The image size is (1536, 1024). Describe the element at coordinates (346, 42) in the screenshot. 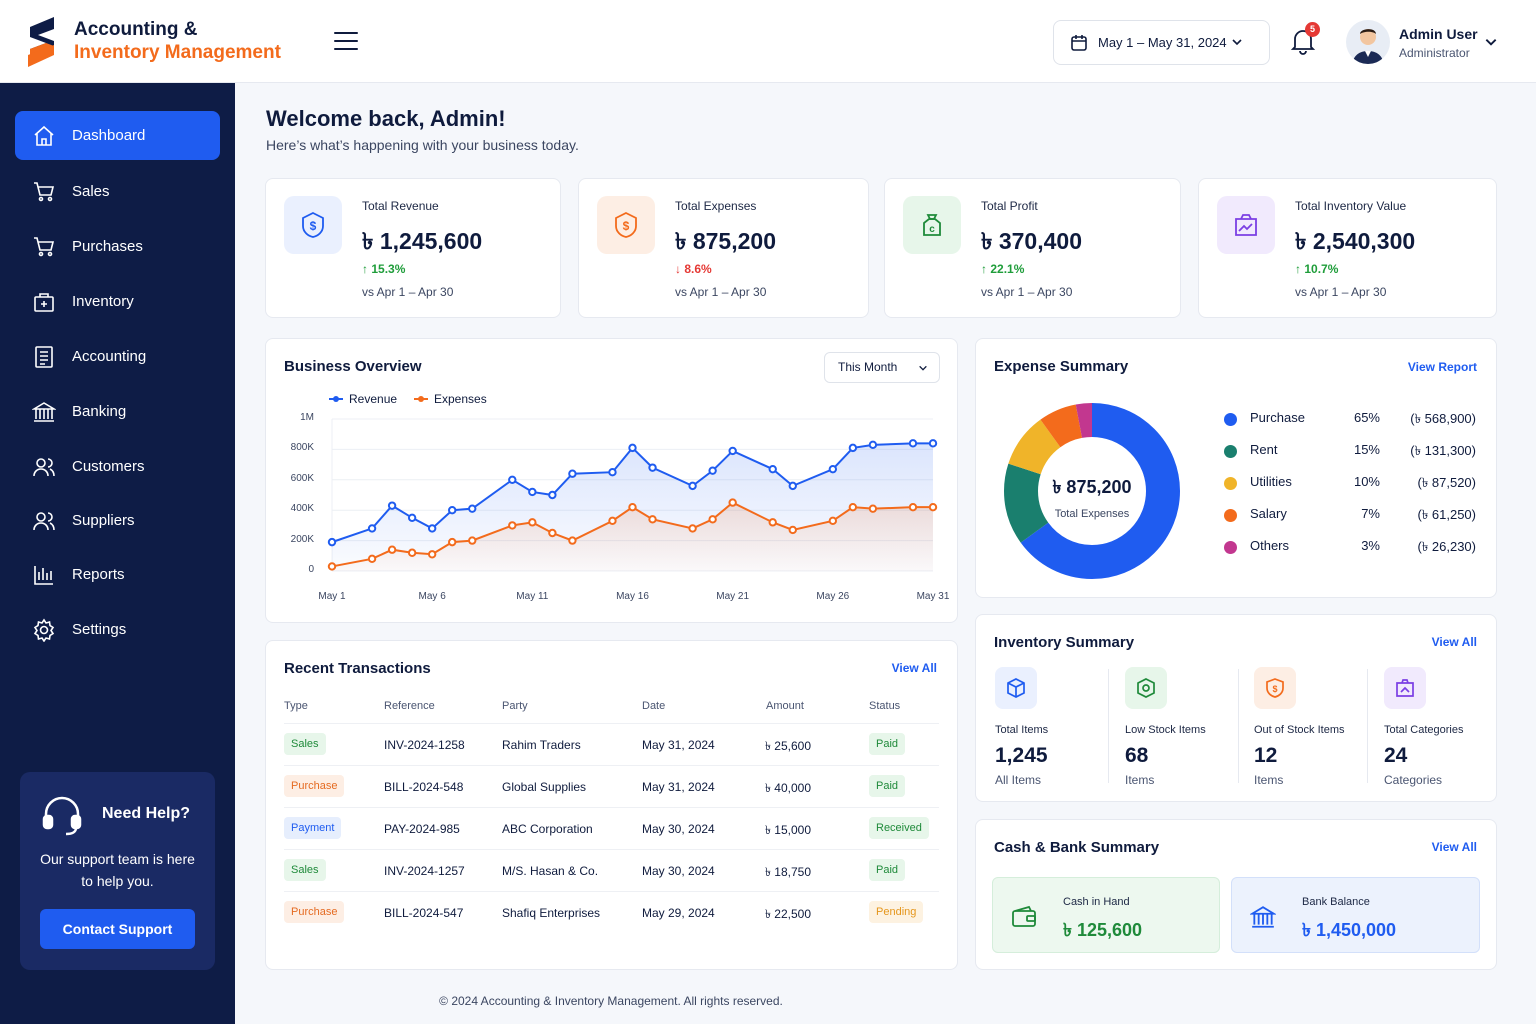

I see `menu-toggle-button` at that location.